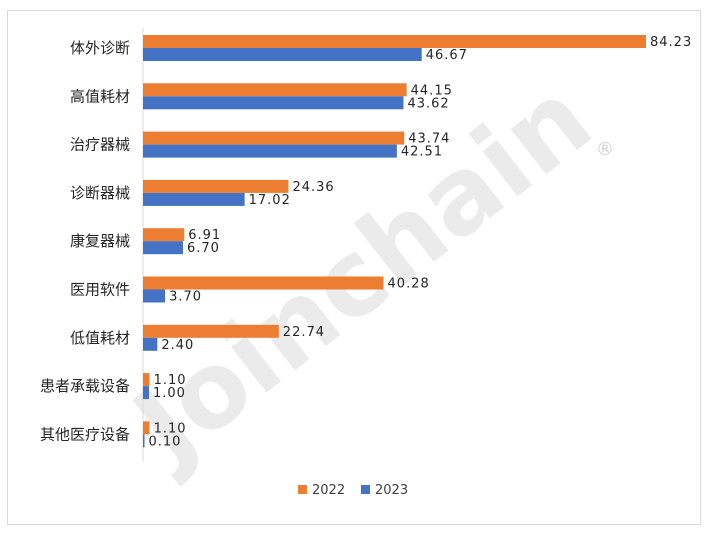  What do you see at coordinates (447, 55) in the screenshot?
I see `value-label-2023: 46.67` at bounding box center [447, 55].